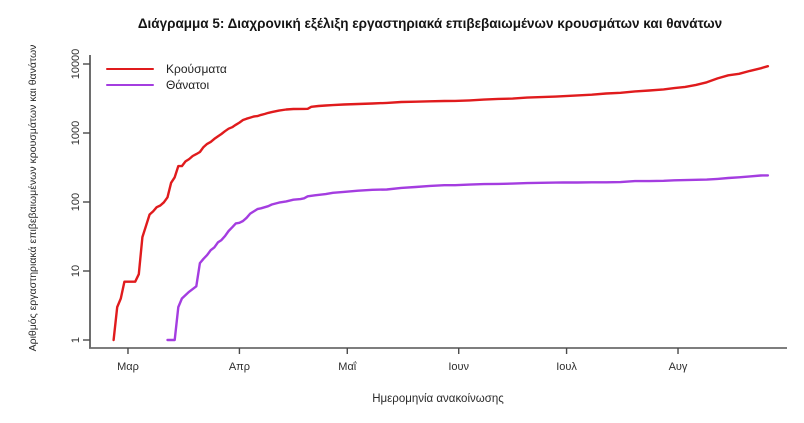  What do you see at coordinates (239, 367) in the screenshot?
I see `x-tick-label: Απρ` at bounding box center [239, 367].